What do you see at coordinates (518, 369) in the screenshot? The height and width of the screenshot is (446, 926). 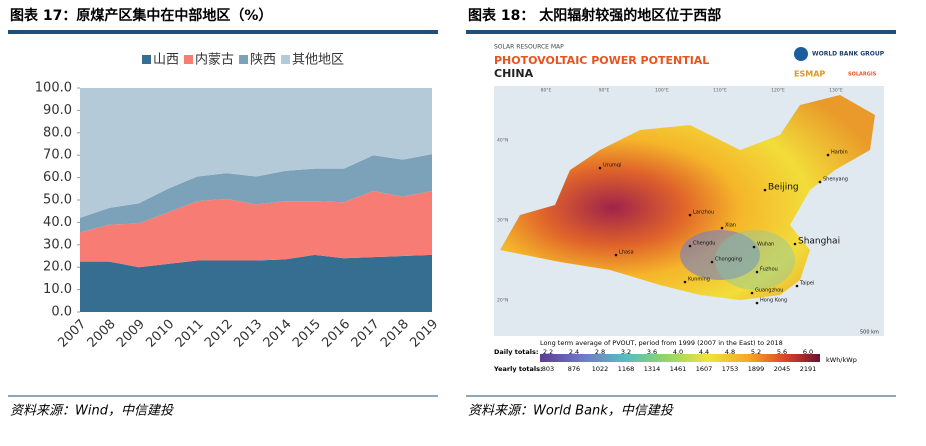 I see `legend-label: Yearly totals:` at bounding box center [518, 369].